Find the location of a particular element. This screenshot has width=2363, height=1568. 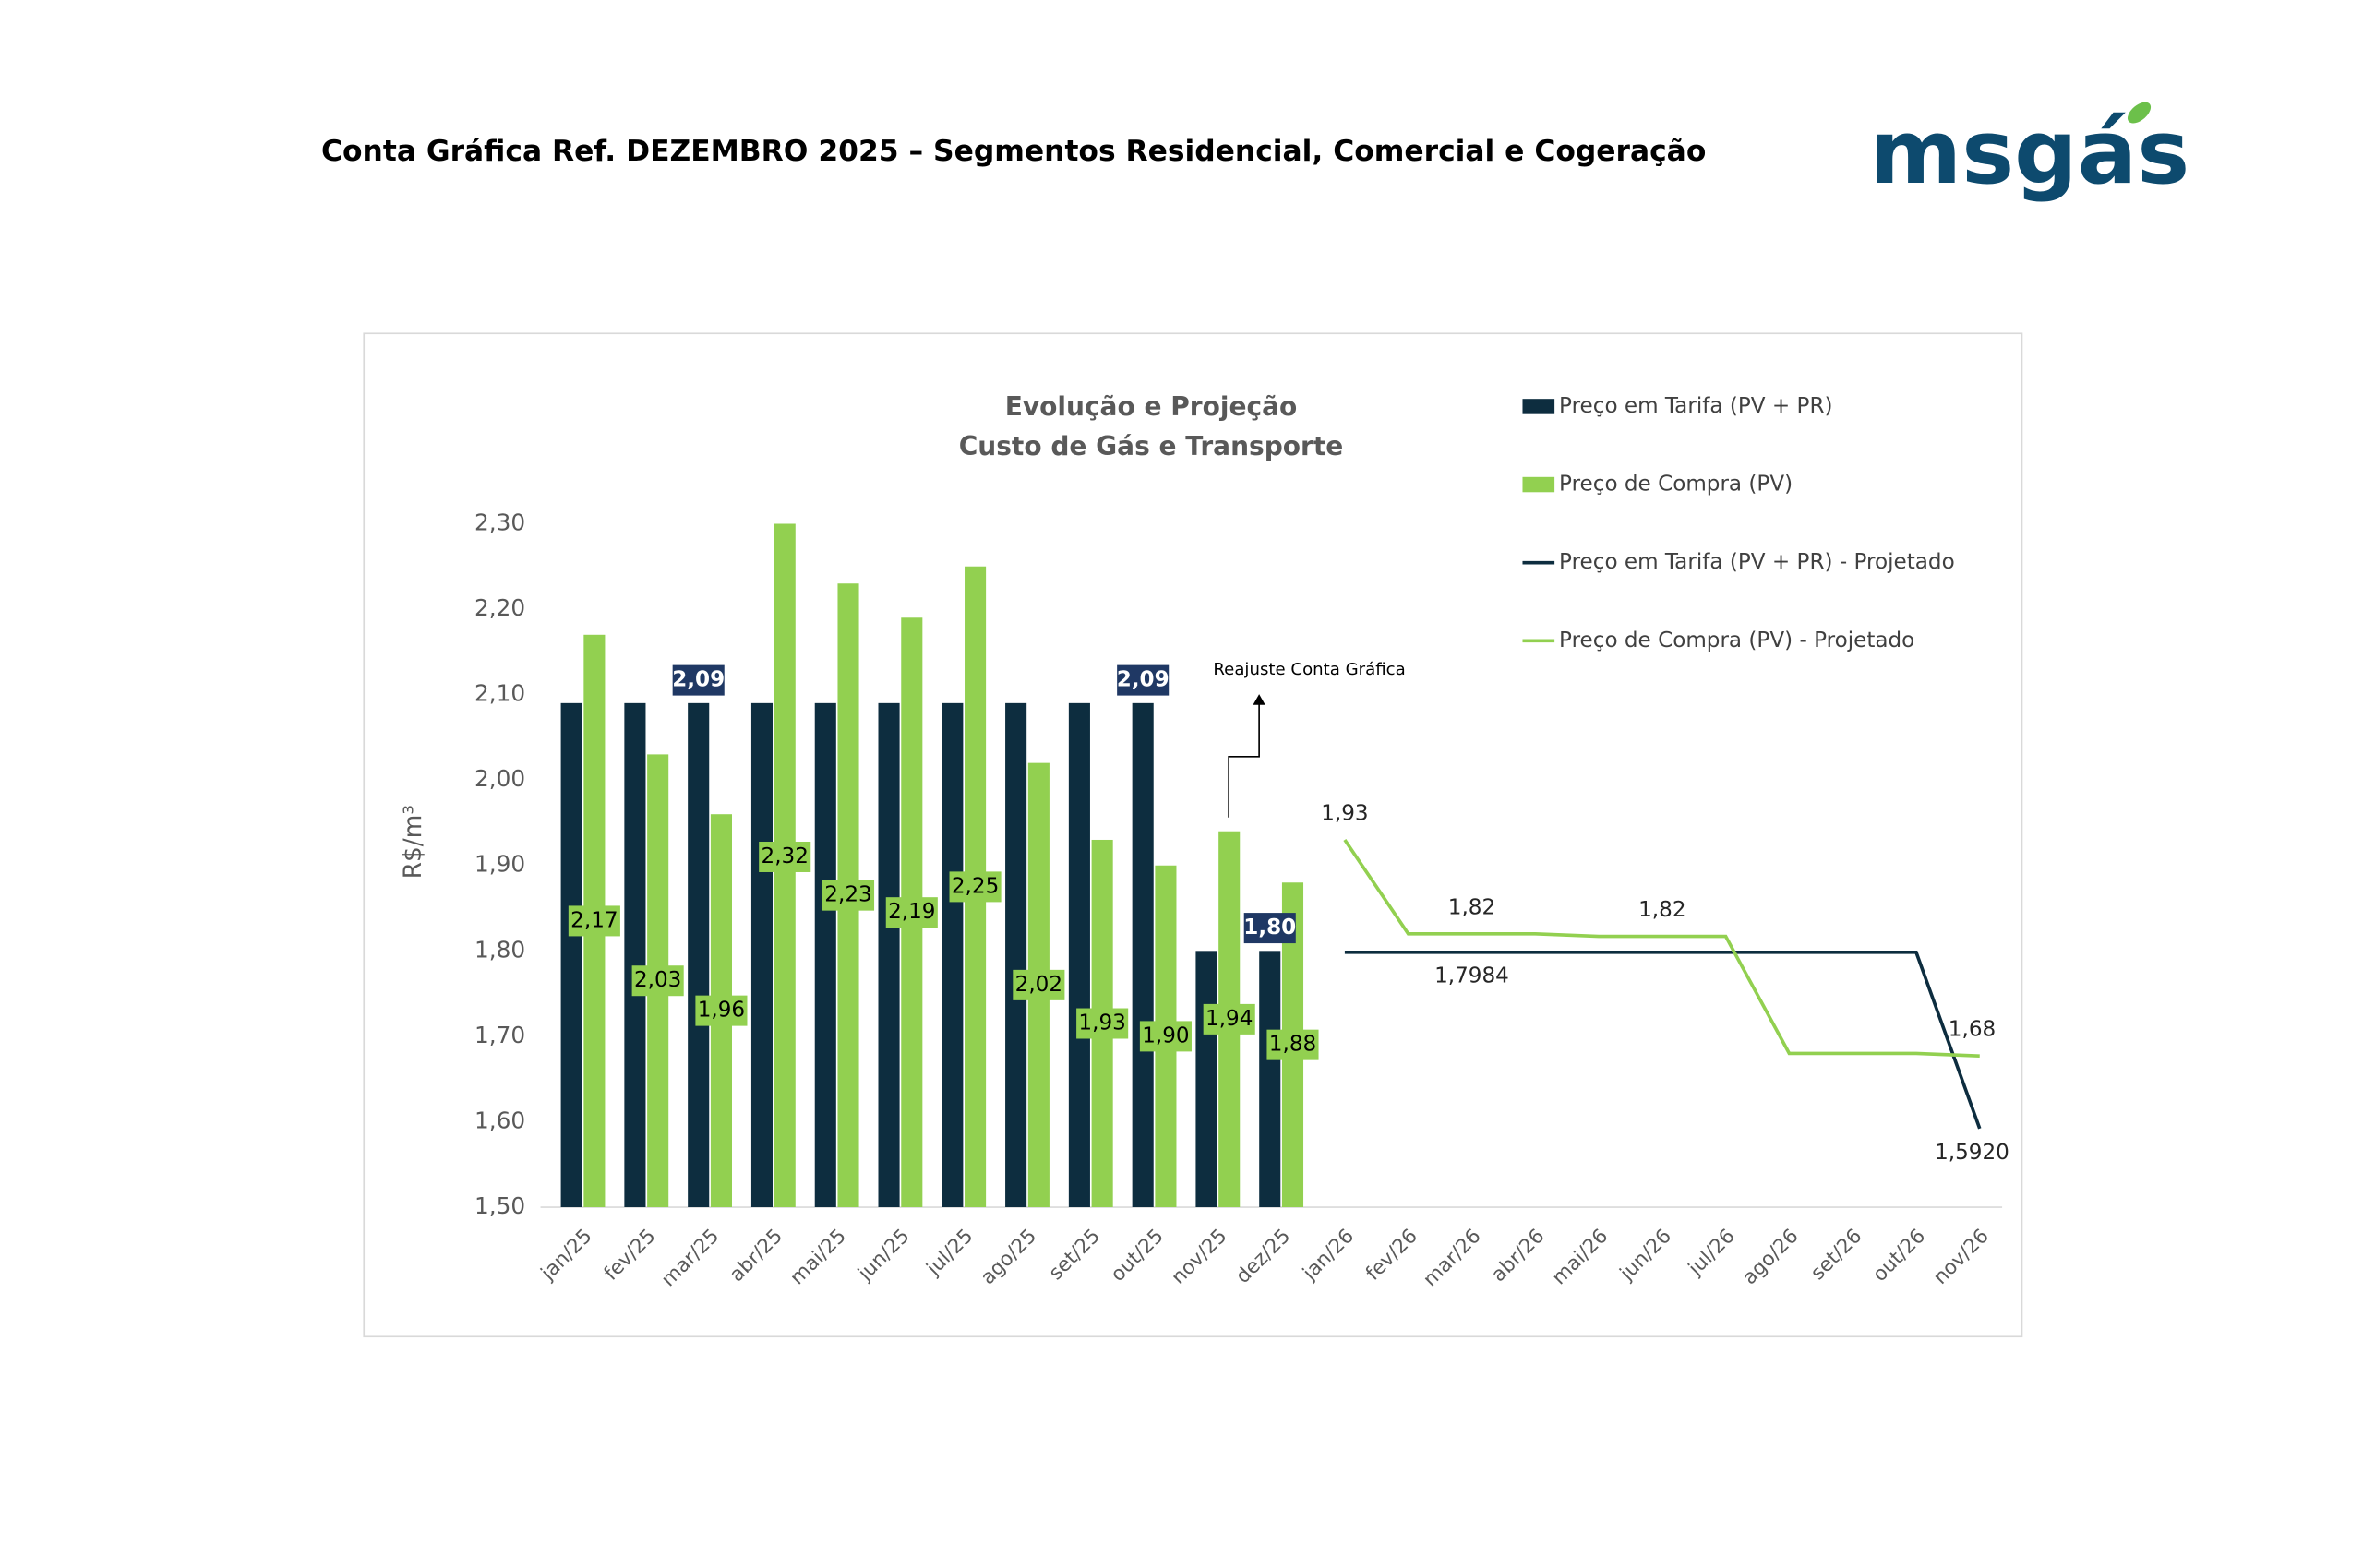

value-label: 2,02 is located at coordinates (1038, 985).